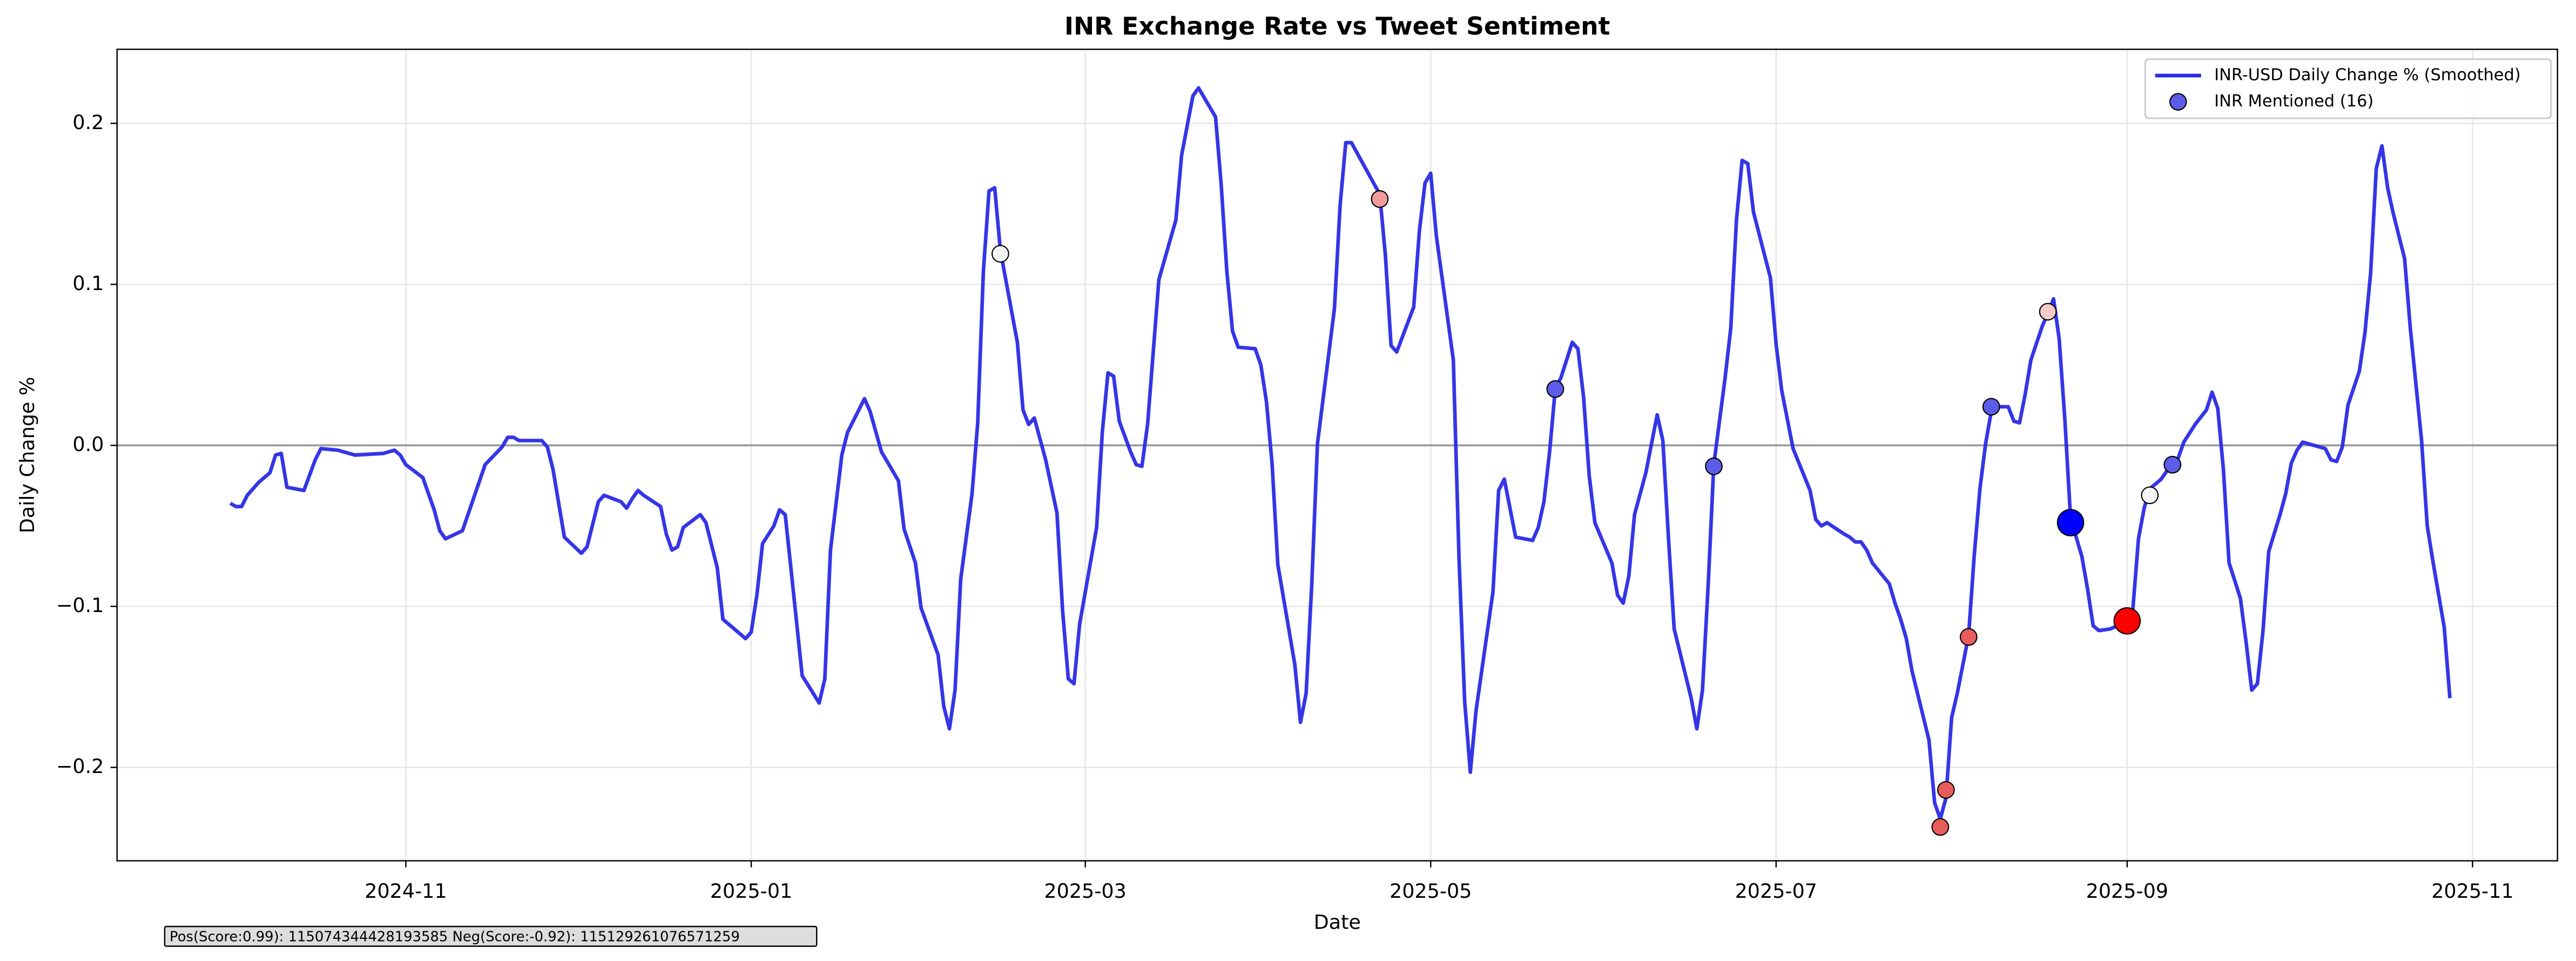 The height and width of the screenshot is (961, 2576). I want to click on annotation-box, so click(491, 936).